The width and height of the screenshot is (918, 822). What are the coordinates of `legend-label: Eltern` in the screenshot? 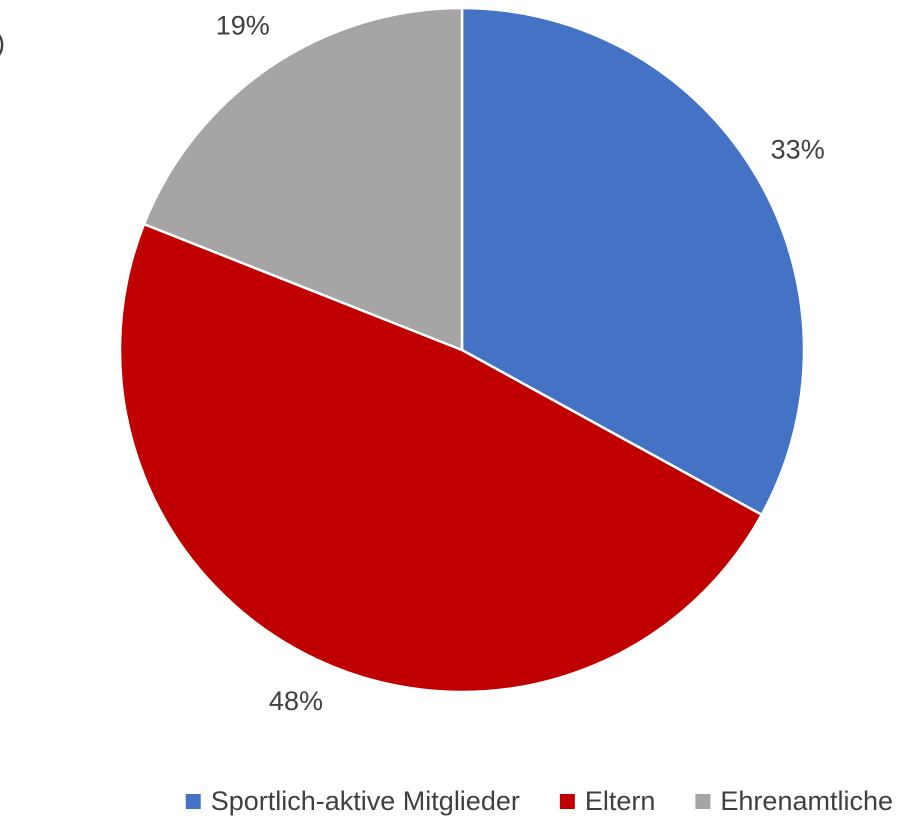 It's located at (620, 801).